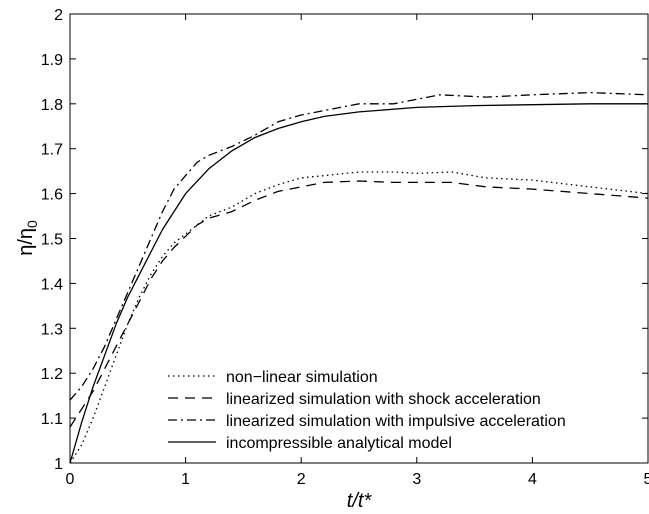 The image size is (649, 514). What do you see at coordinates (52, 150) in the screenshot?
I see `y-tick-label: 1.7` at bounding box center [52, 150].